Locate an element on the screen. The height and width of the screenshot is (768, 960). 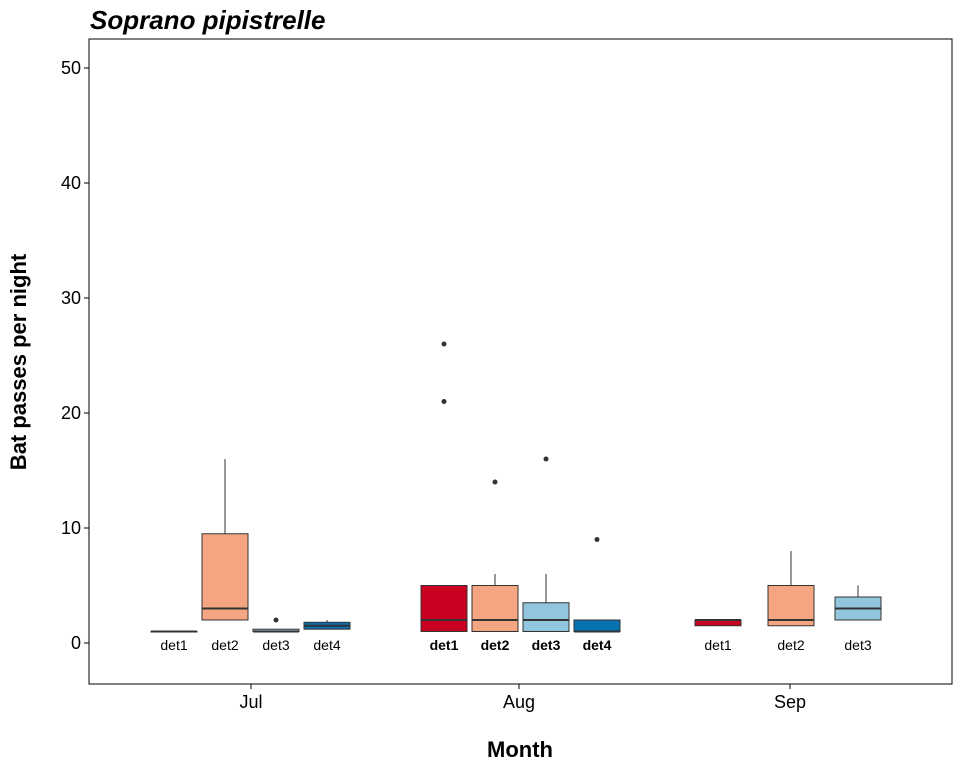
x-tick-label: Sep is located at coordinates (790, 702).